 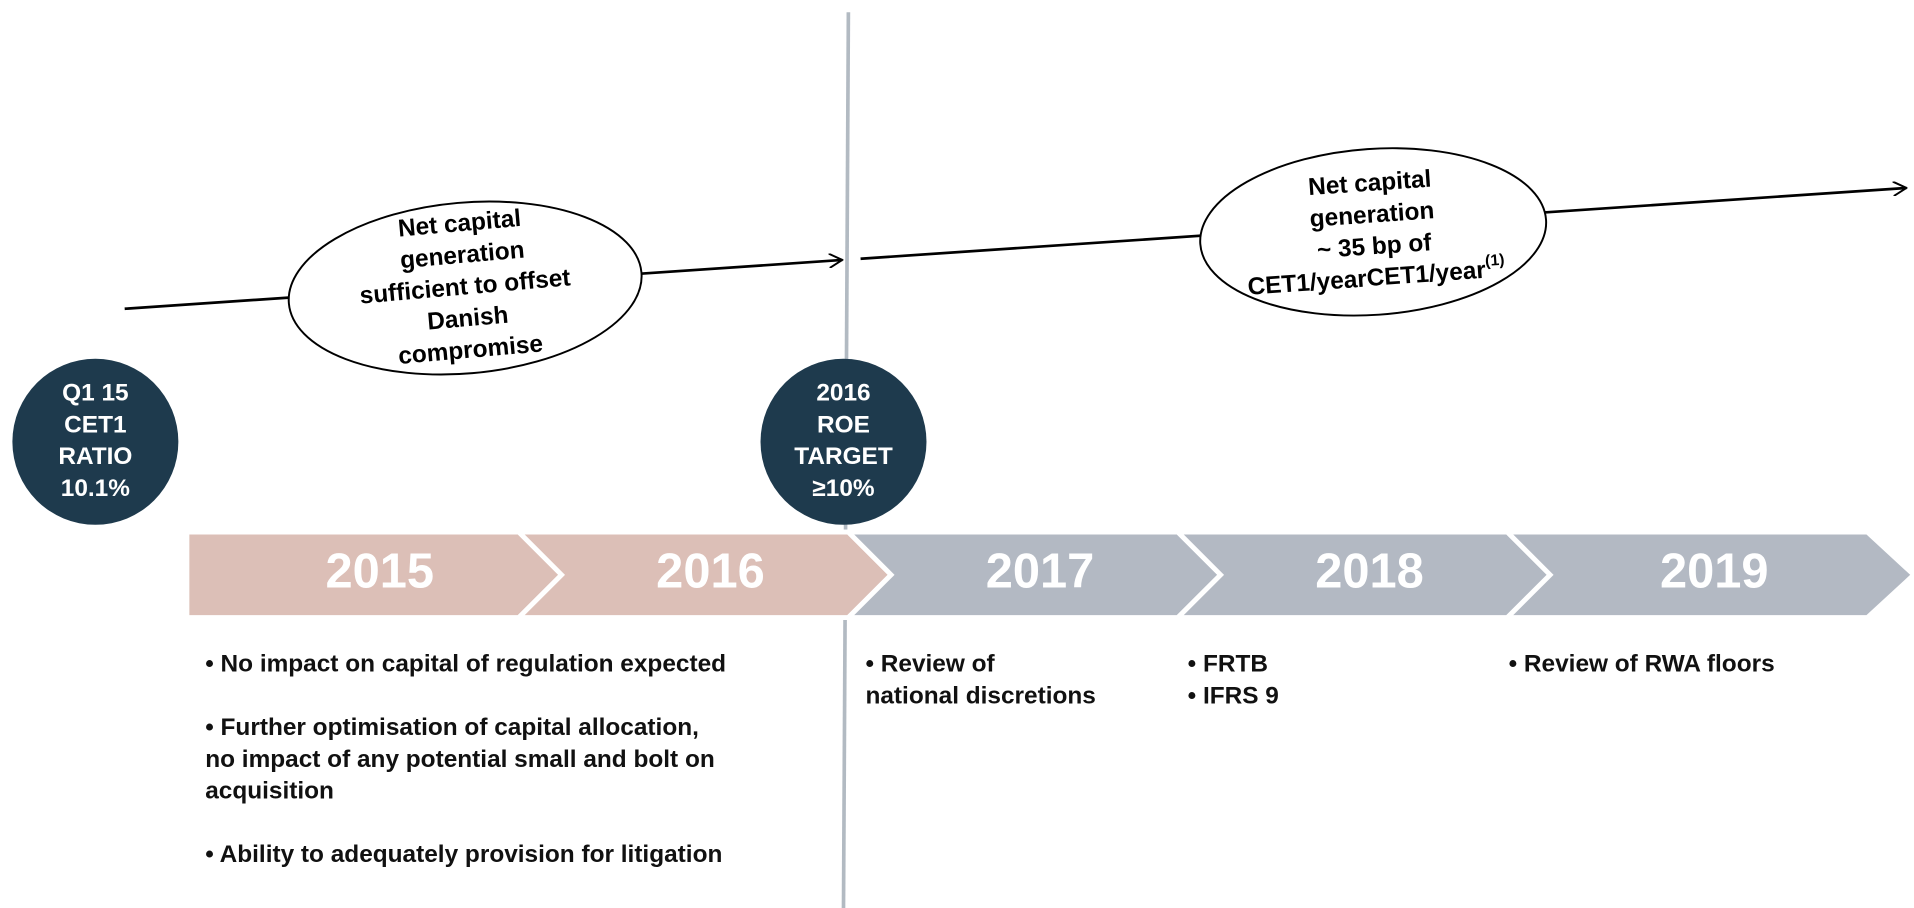 I want to click on badge-text: ≥10%, so click(x=843, y=488).